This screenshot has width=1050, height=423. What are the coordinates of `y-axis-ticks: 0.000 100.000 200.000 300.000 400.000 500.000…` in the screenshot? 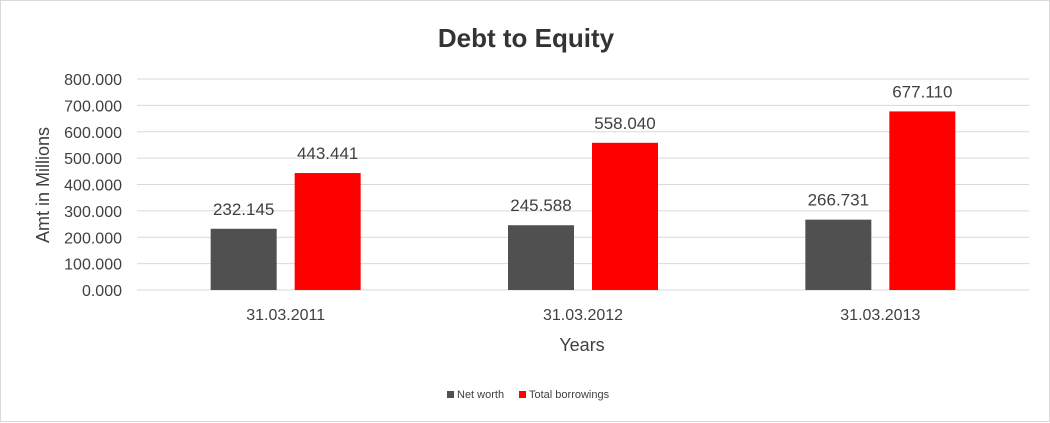 It's located at (93, 186).